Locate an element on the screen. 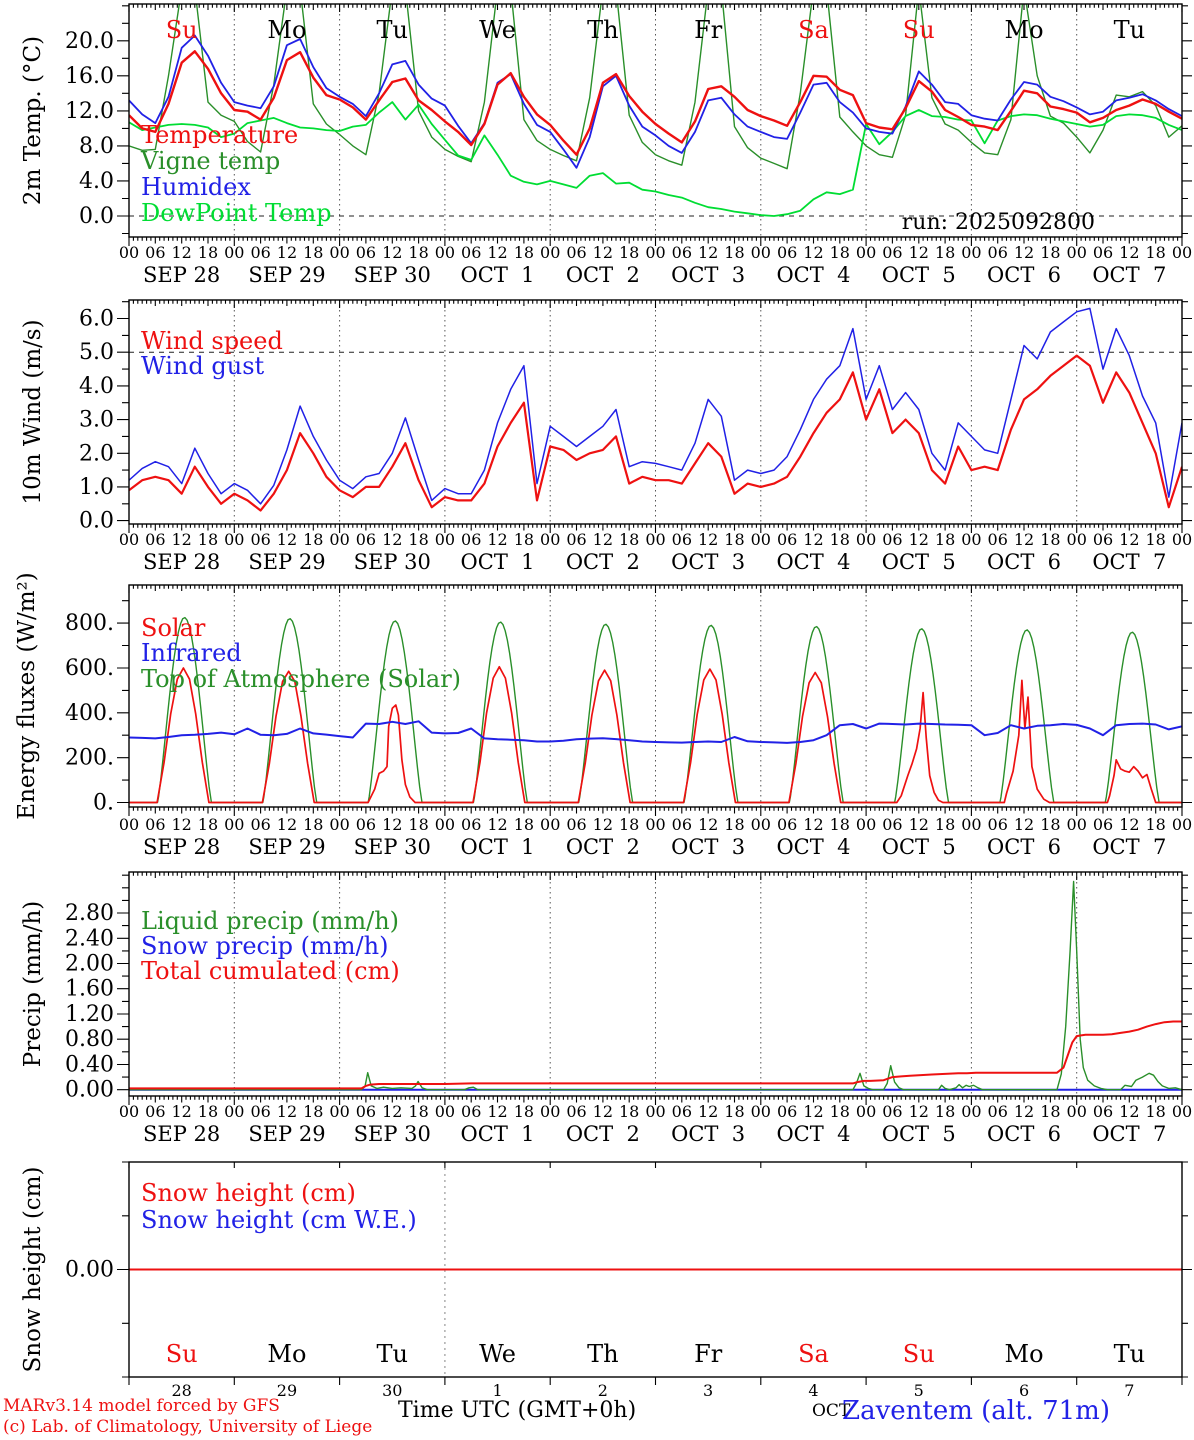  ytick-label: 400. is located at coordinates (89, 713).